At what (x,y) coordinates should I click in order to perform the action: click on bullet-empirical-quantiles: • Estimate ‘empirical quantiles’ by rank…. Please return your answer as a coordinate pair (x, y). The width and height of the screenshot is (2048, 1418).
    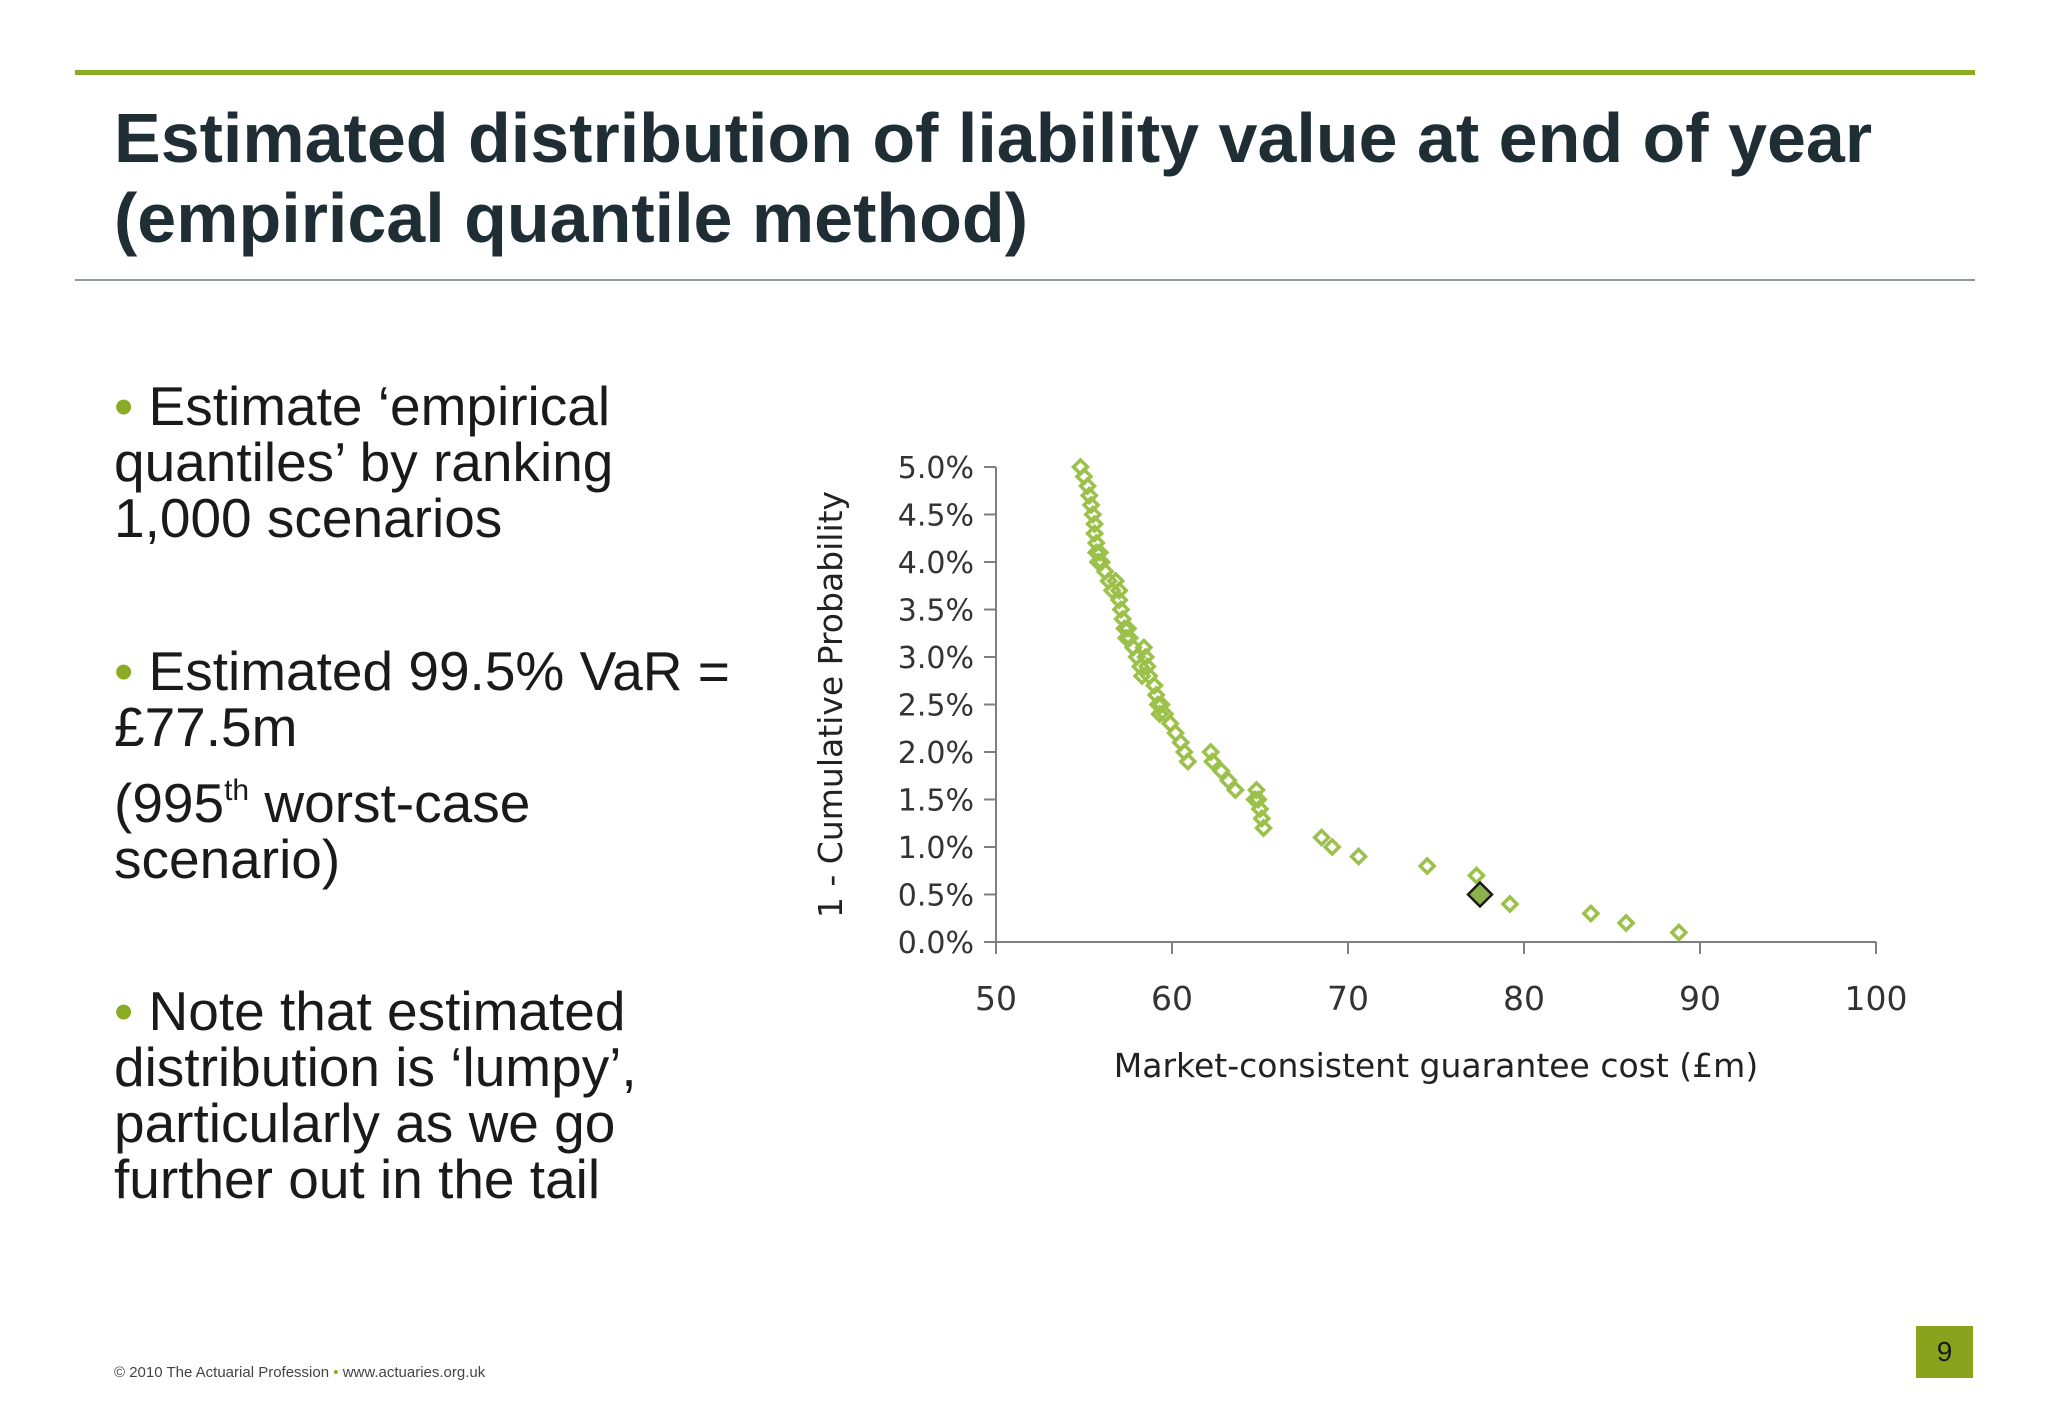
    Looking at the image, I should click on (454, 462).